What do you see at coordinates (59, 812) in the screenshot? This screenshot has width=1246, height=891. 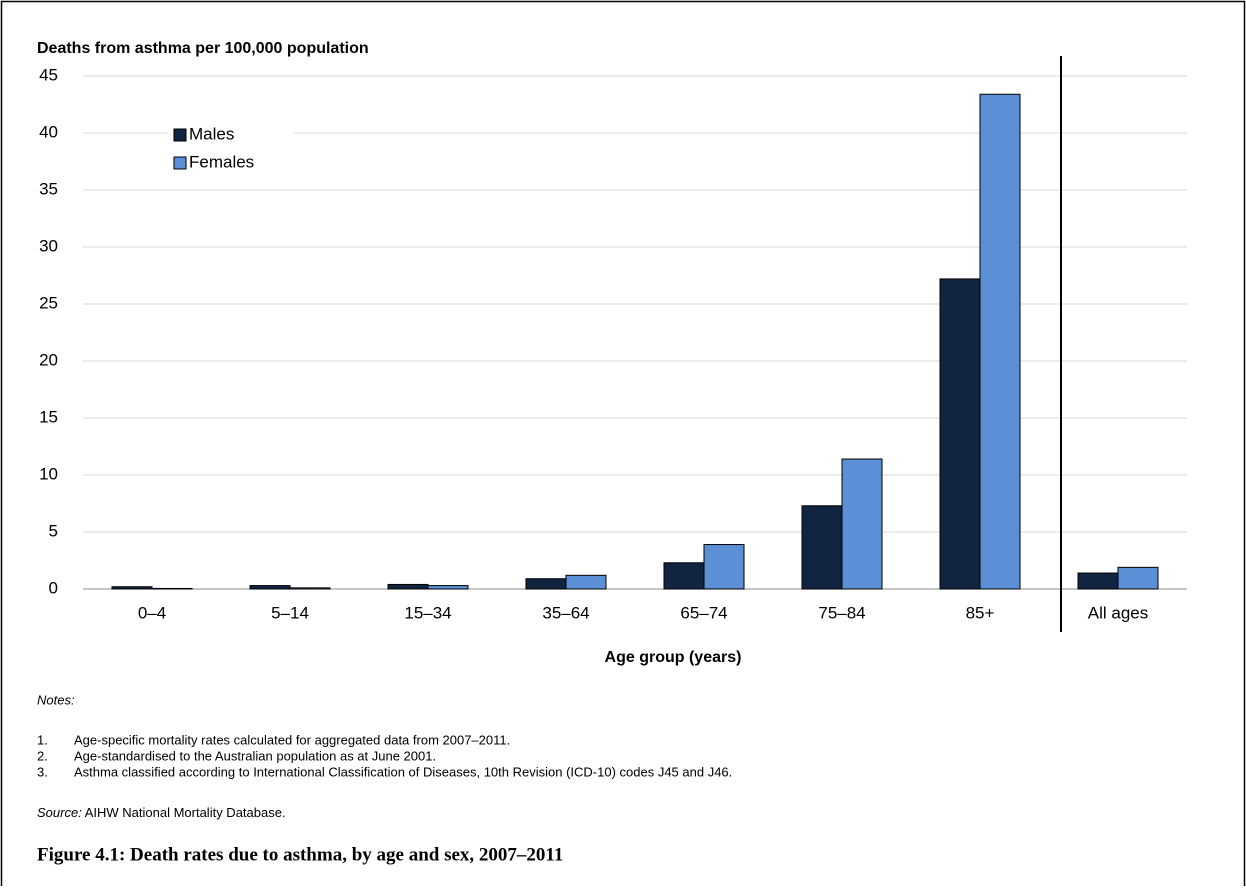 I see `source-label: Source:` at bounding box center [59, 812].